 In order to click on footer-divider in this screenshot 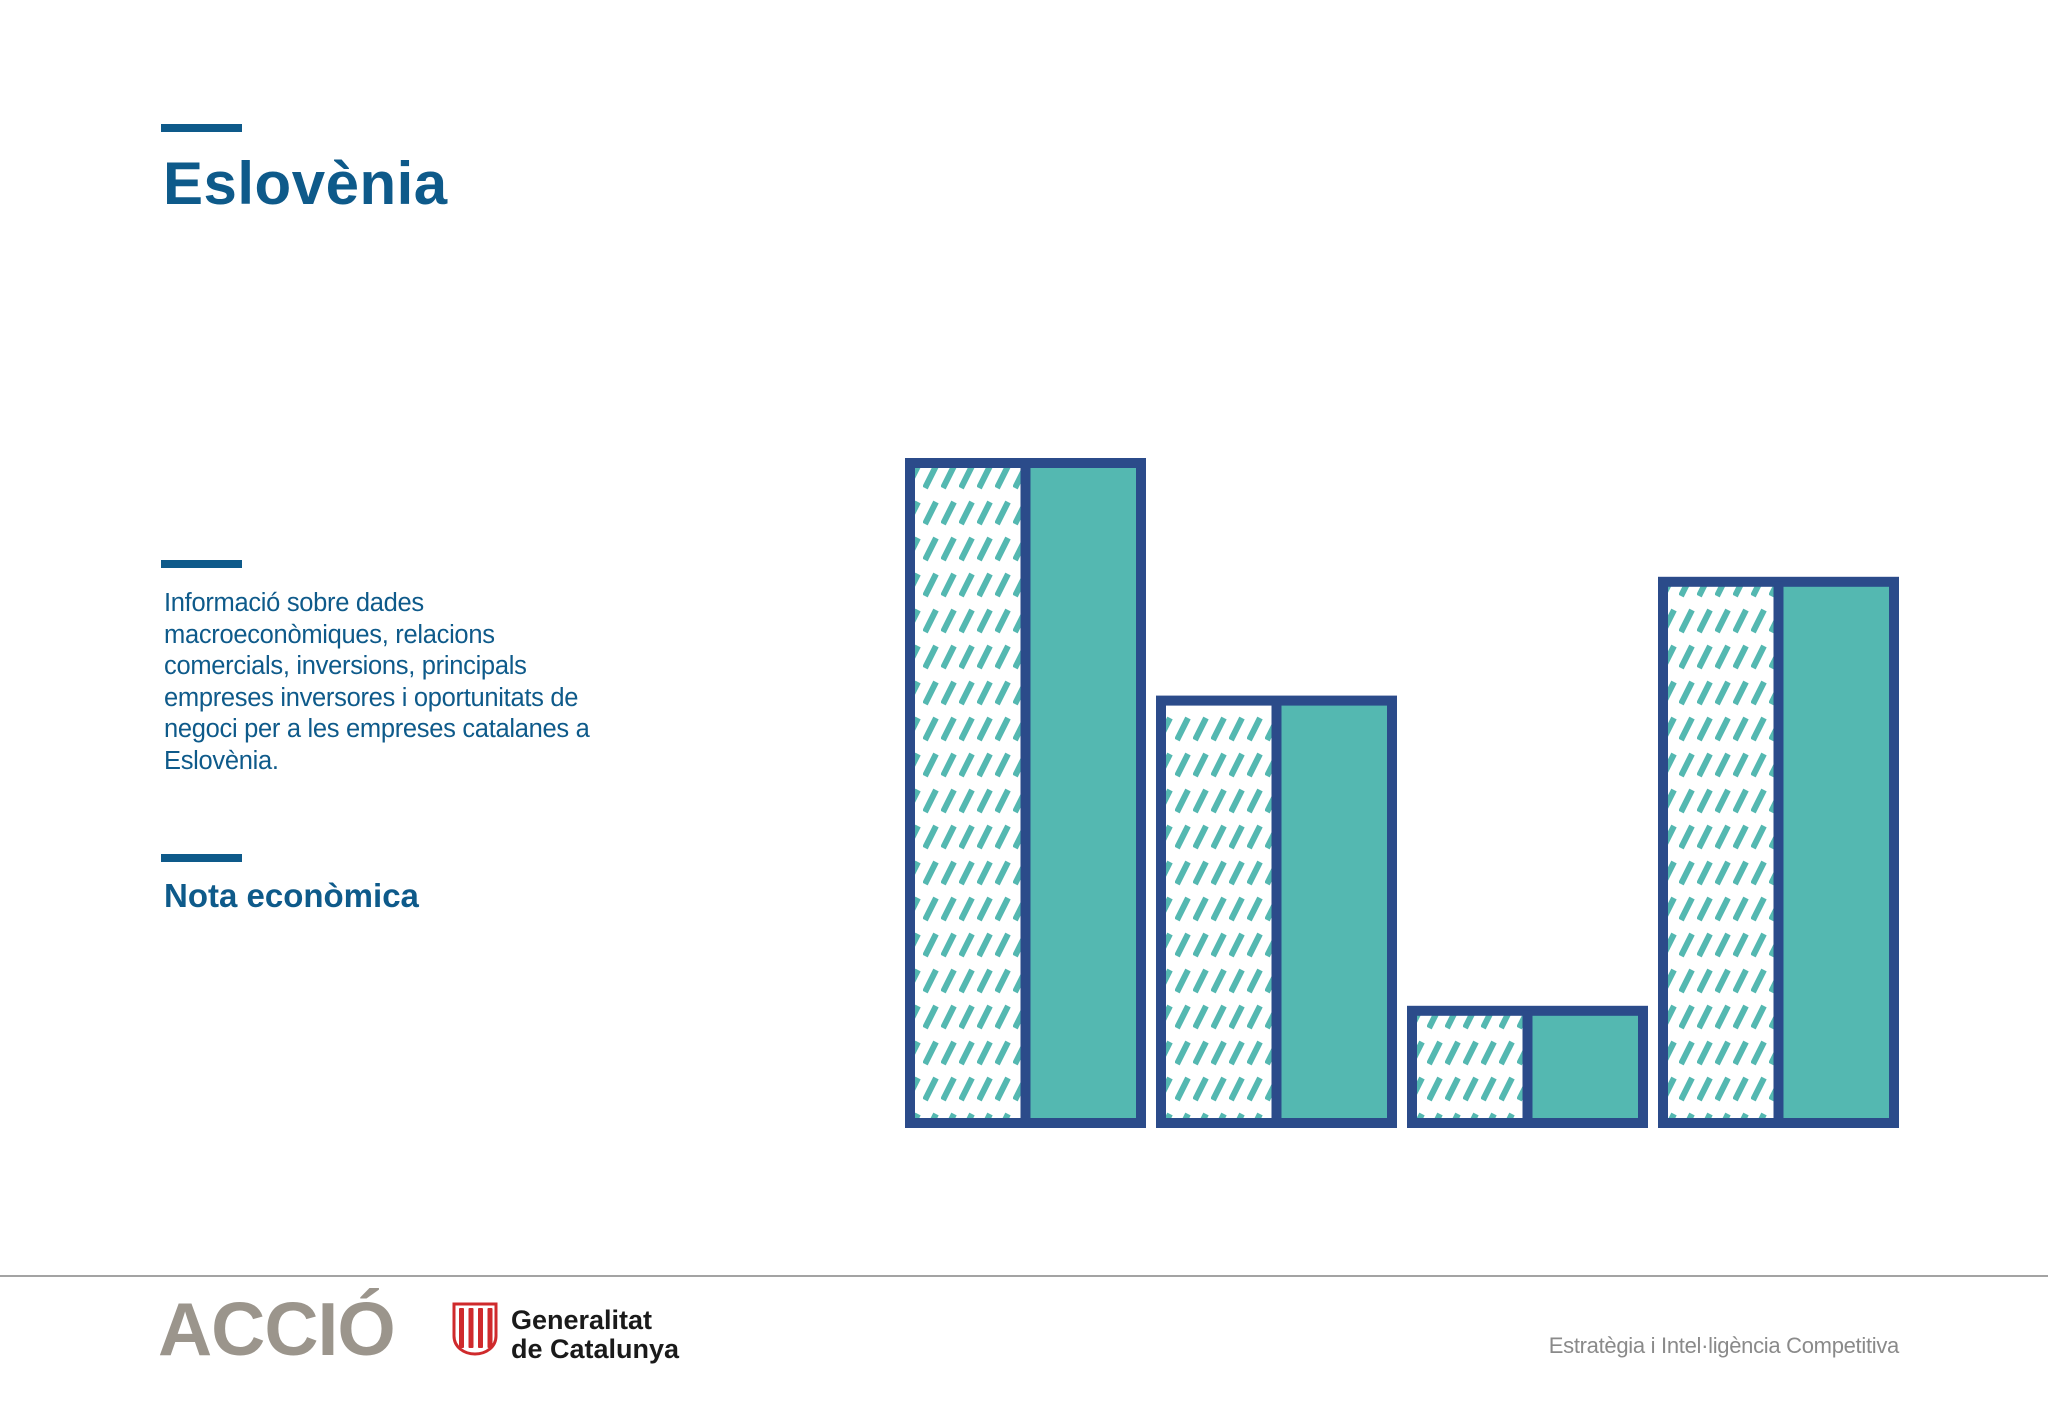, I will do `click(1024, 1276)`.